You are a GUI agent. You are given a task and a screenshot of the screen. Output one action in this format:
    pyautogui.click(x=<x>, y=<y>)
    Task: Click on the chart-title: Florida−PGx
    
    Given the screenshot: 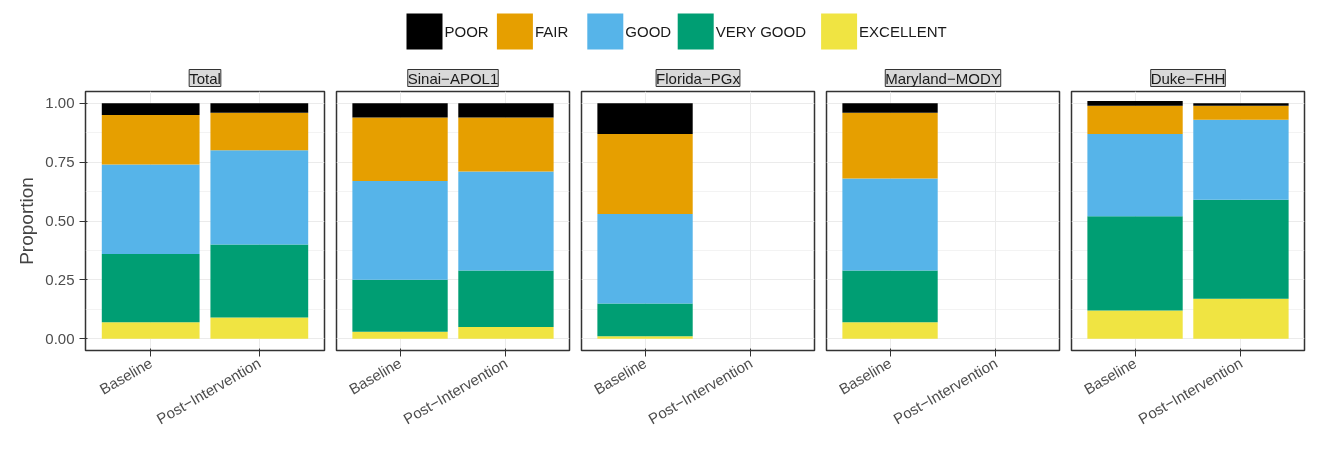 What is the action you would take?
    pyautogui.click(x=698, y=78)
    